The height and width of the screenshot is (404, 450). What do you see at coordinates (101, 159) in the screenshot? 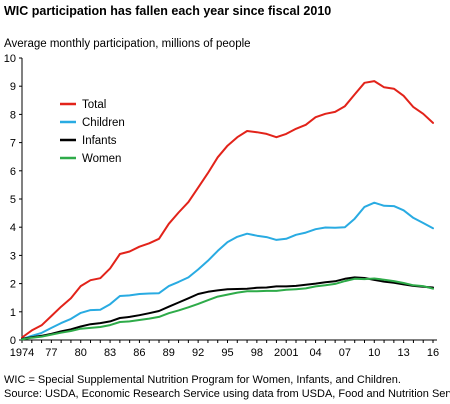
I see `legend-label-women: Women` at bounding box center [101, 159].